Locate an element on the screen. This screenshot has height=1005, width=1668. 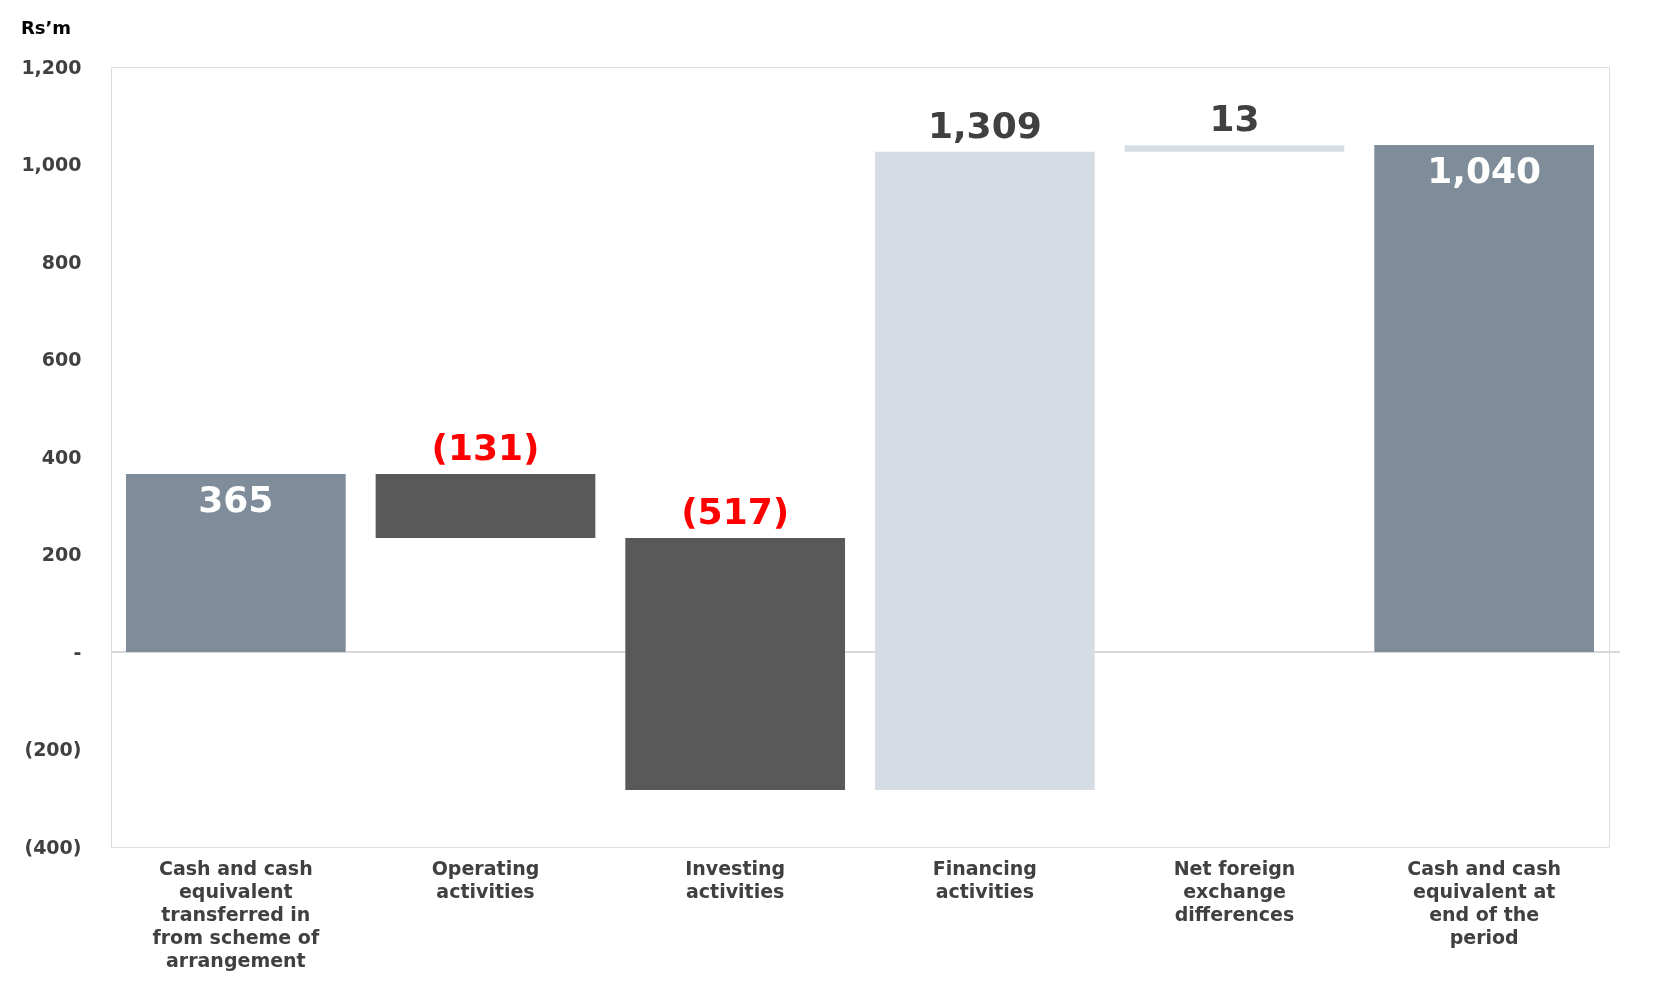
data-label: 13 is located at coordinates (1234, 119).